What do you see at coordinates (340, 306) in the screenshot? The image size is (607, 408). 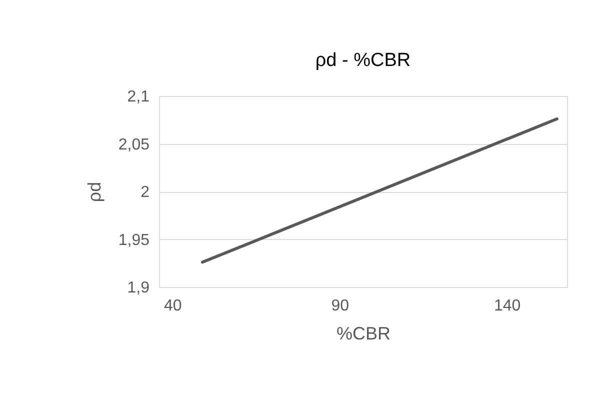 I see `x-tick-label: 90` at bounding box center [340, 306].